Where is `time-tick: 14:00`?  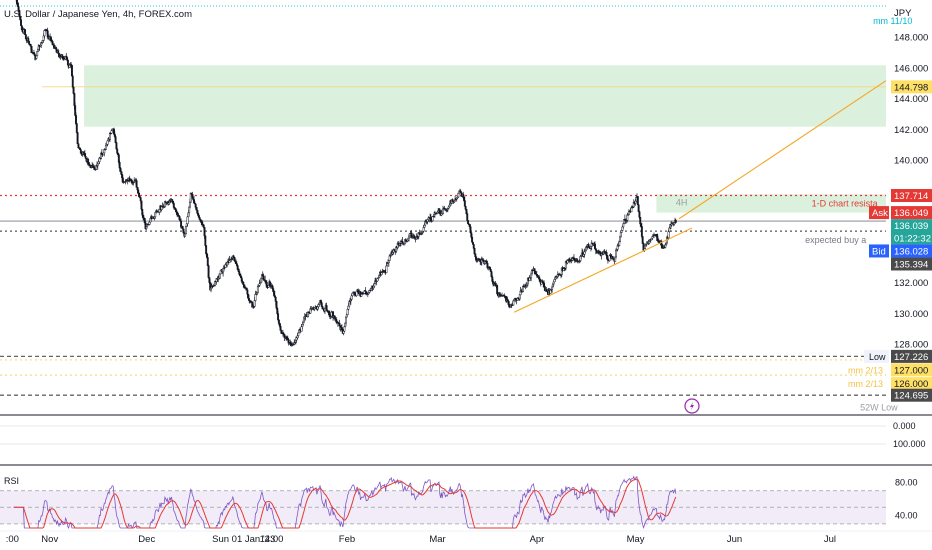 time-tick: 14:00 is located at coordinates (272, 539).